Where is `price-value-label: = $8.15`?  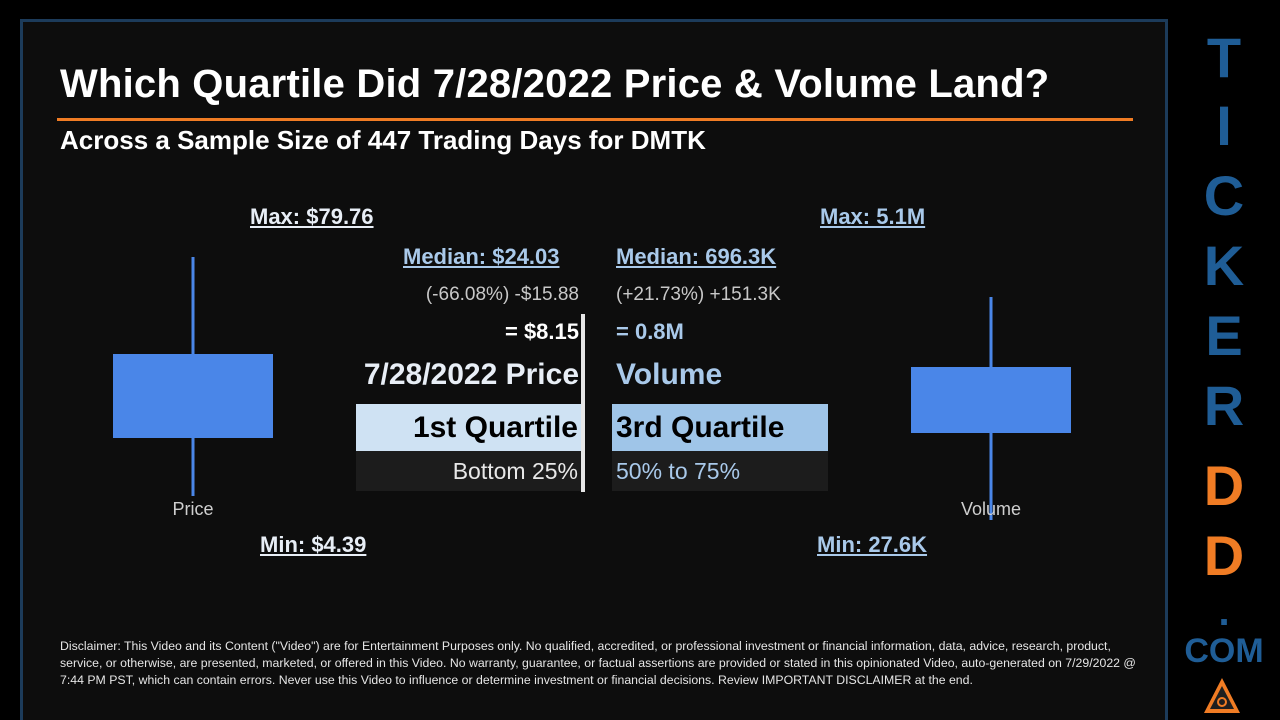 price-value-label: = $8.15 is located at coordinates (541, 331).